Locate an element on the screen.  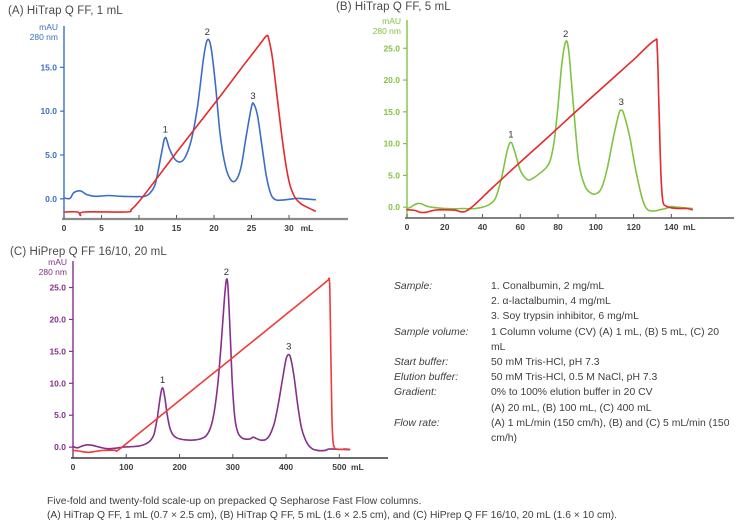
x-tick-label: 300 is located at coordinates (233, 467).